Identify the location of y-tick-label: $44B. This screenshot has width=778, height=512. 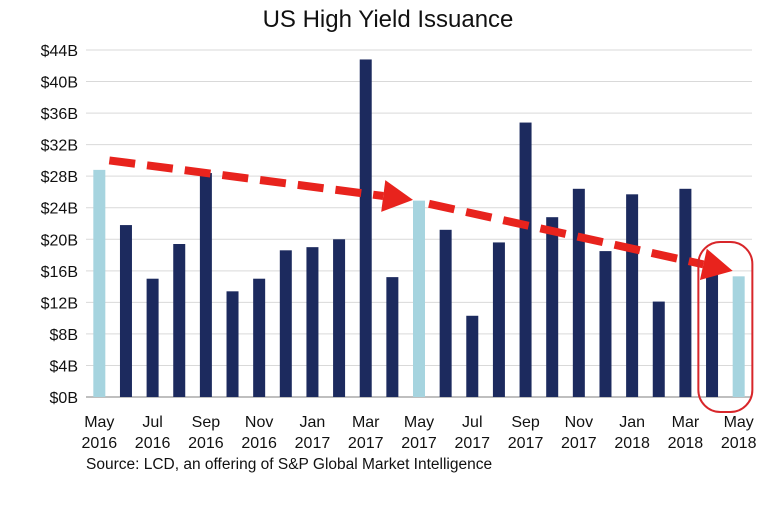
(59, 51).